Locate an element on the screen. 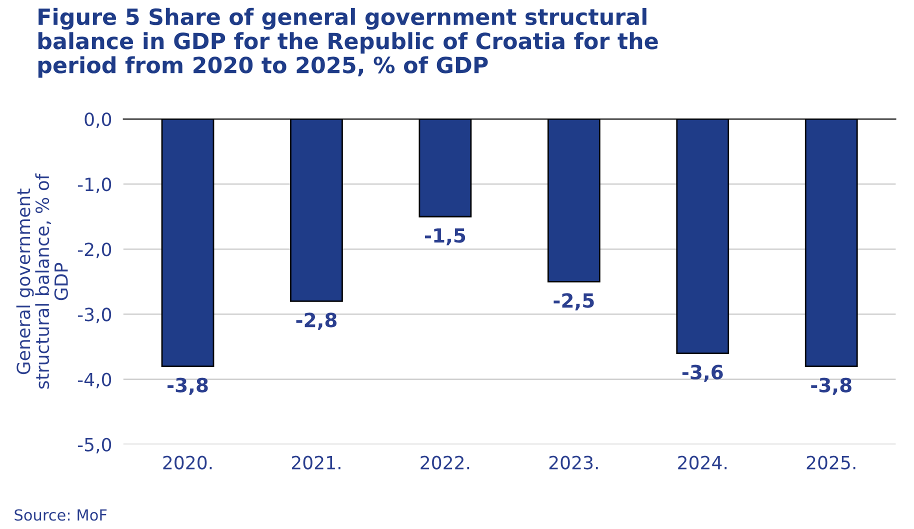 This screenshot has height=529, width=914. data-label: -3,6 is located at coordinates (702, 373).